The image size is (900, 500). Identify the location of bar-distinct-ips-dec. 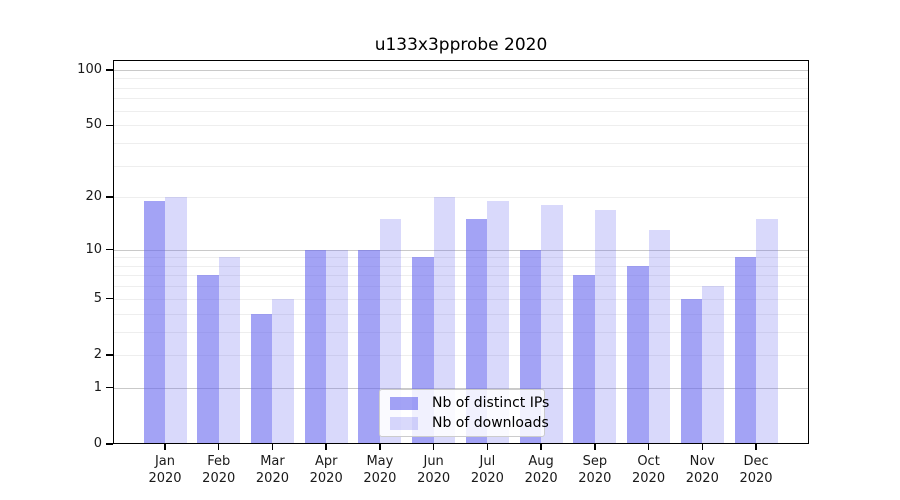
(745, 350).